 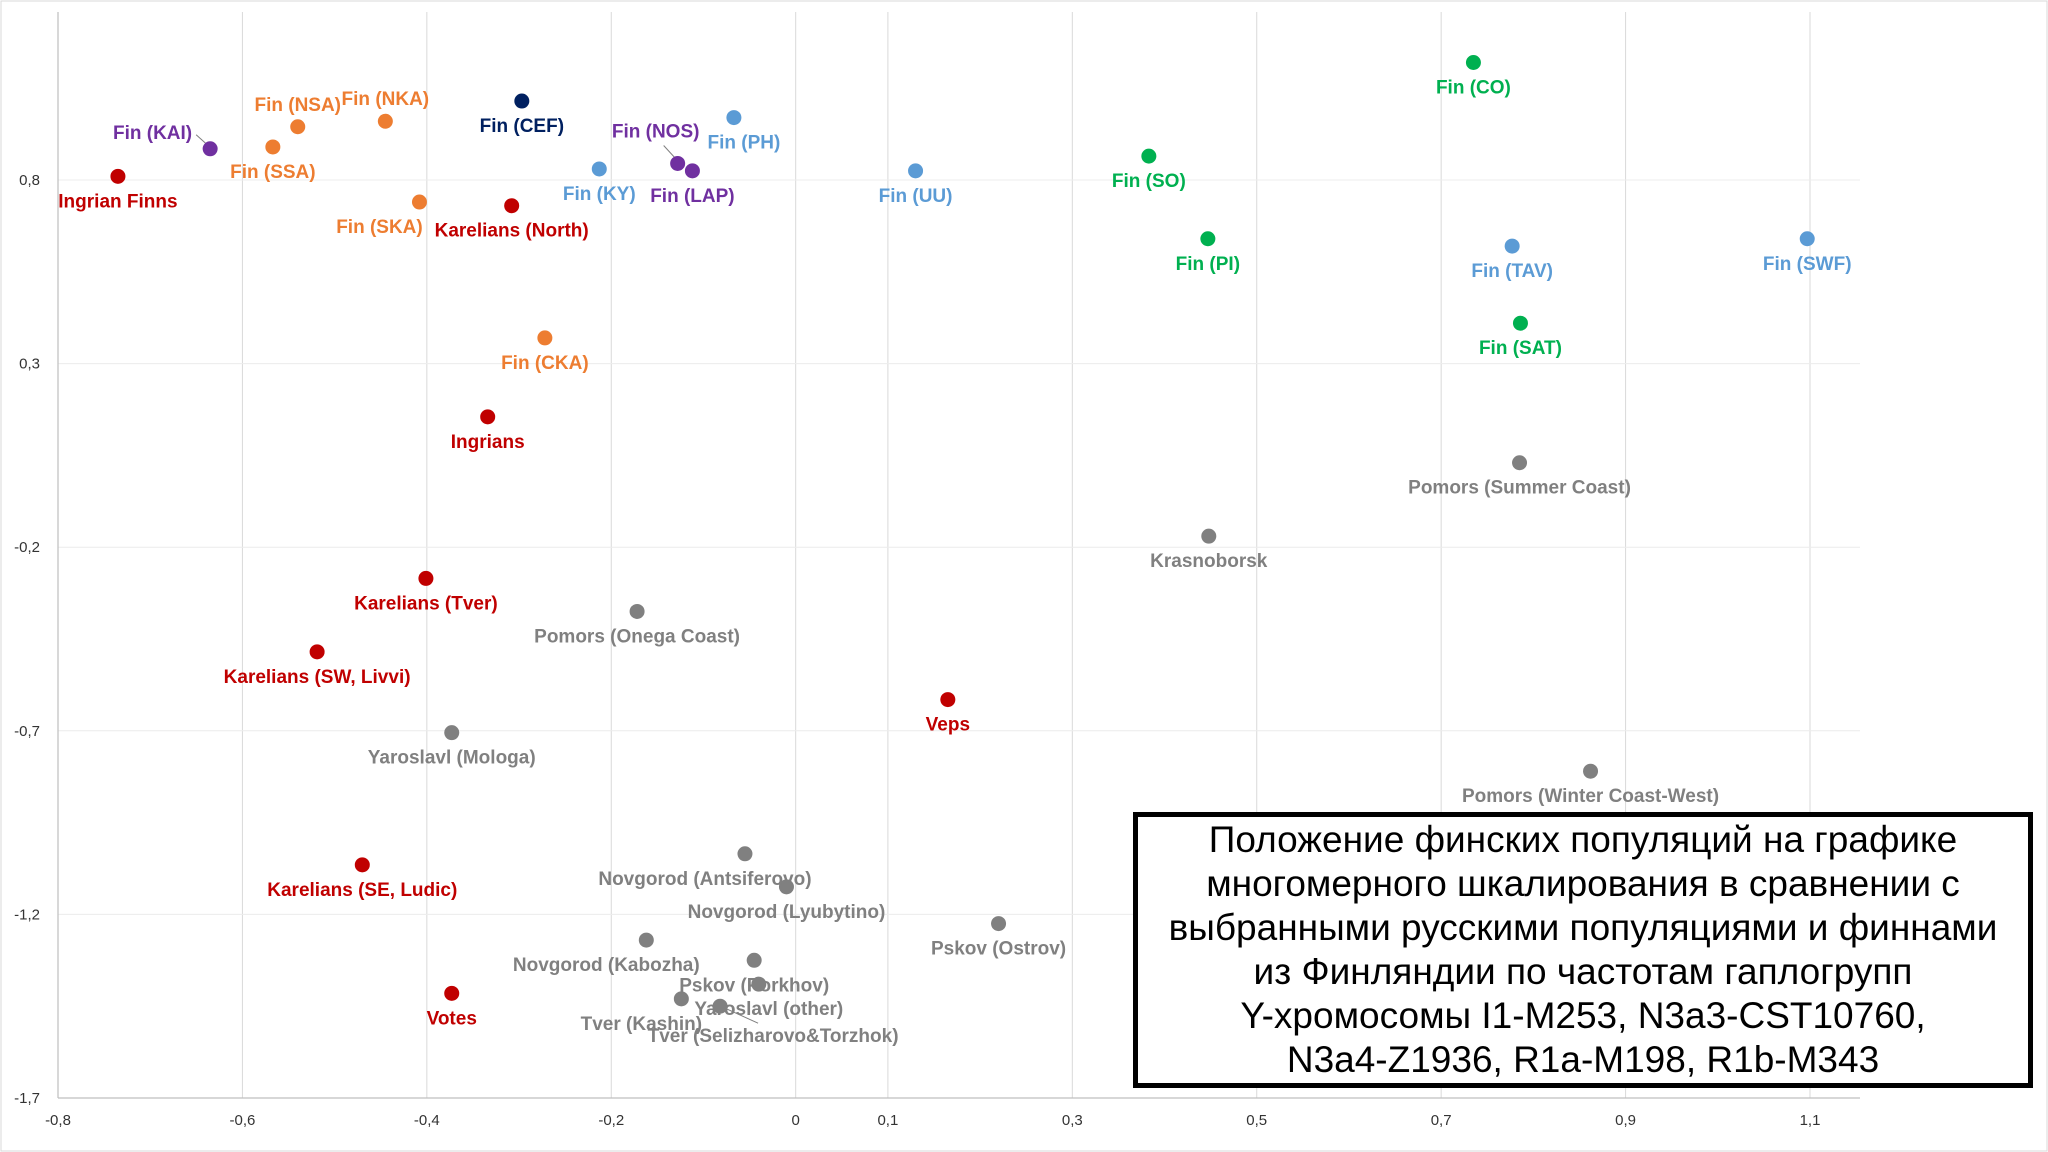 I want to click on data-label: Novgorod (Antsiferovo), so click(x=704, y=879).